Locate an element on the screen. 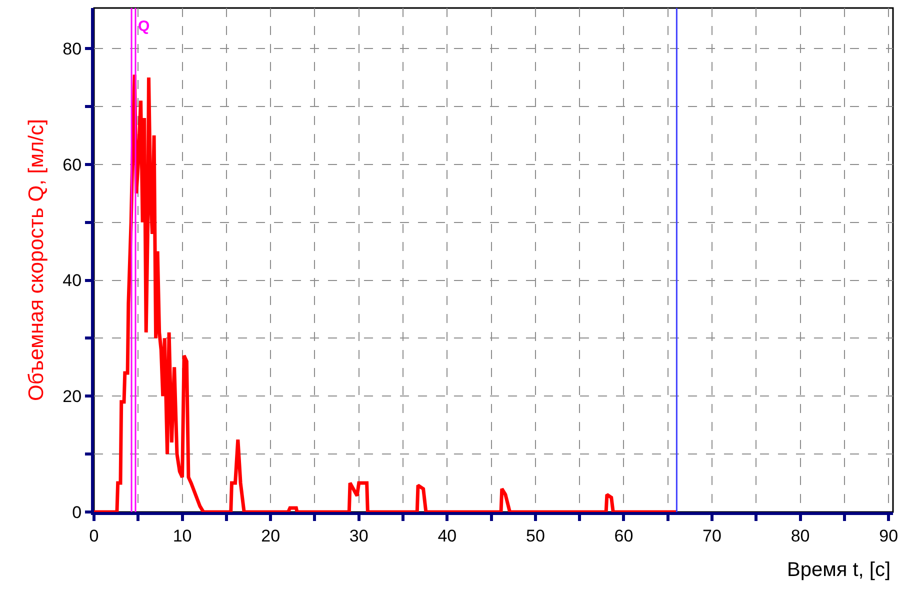 The width and height of the screenshot is (905, 592). x-tick-label: 40 is located at coordinates (447, 536).